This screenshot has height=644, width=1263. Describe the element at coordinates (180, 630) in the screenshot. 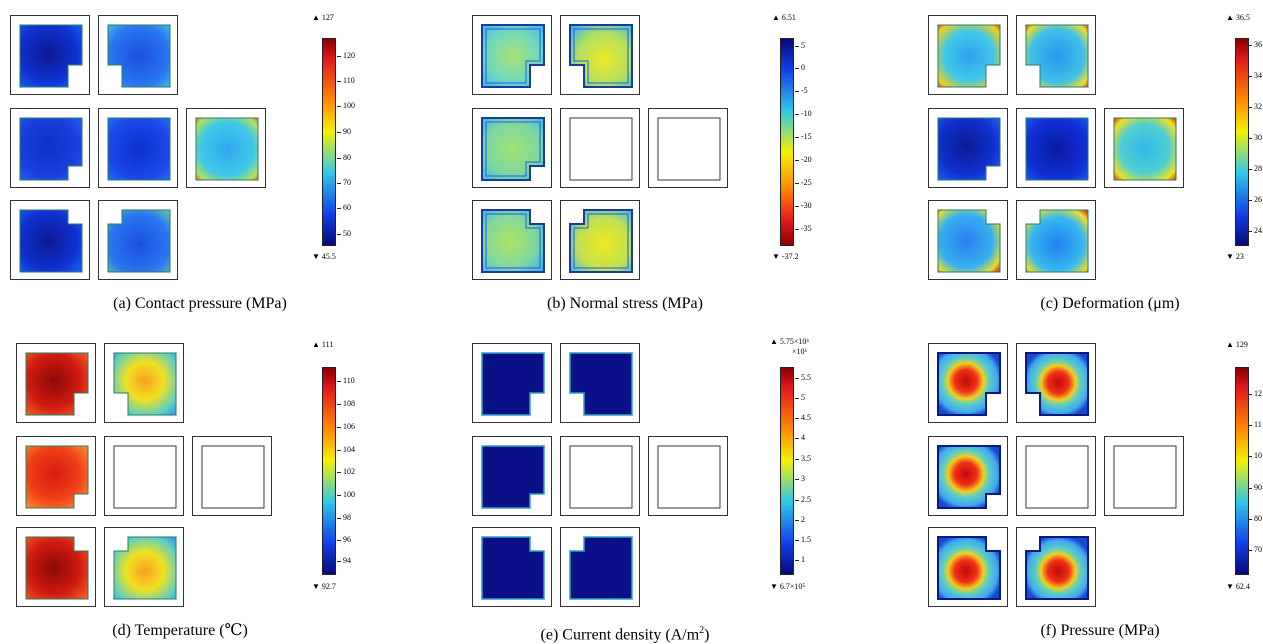

I see `caption: (d) Temperature (℃)` at that location.